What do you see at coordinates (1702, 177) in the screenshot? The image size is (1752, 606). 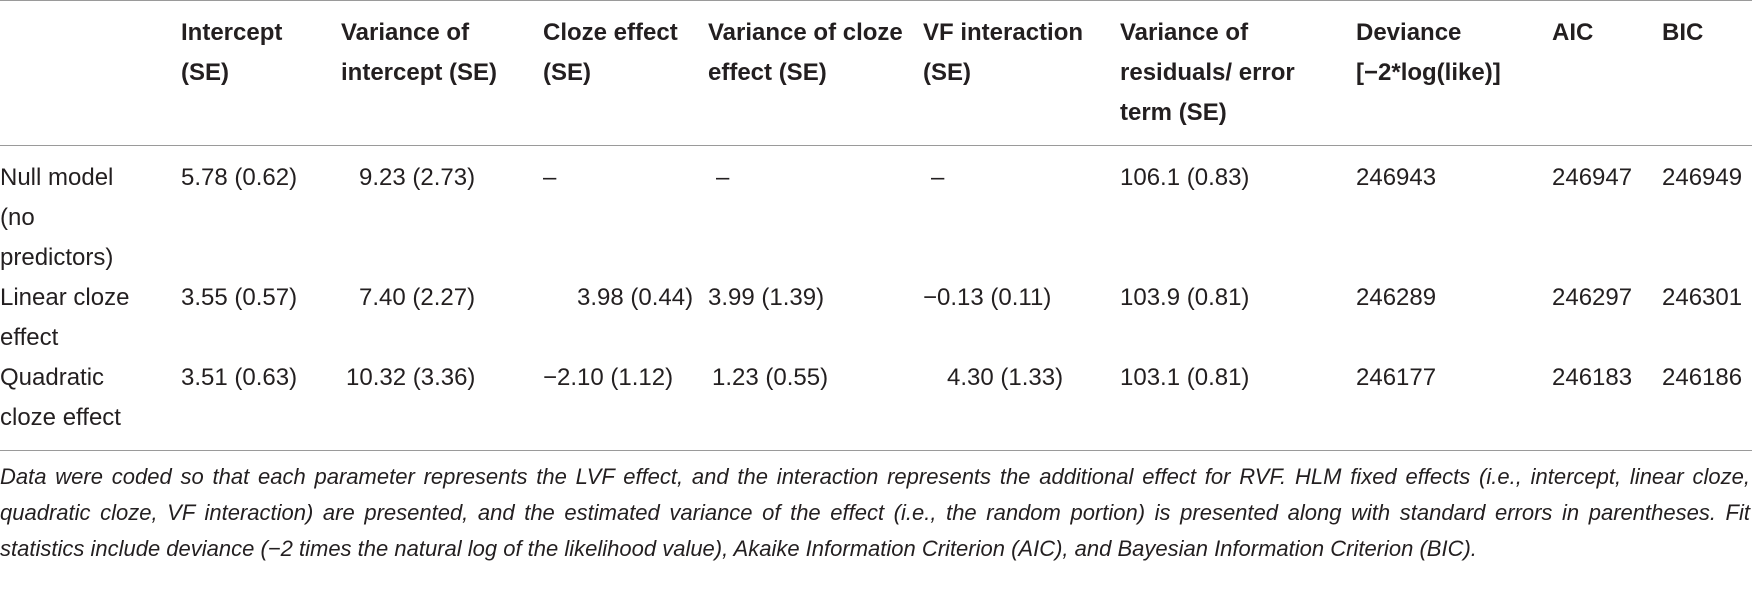 I see `cell-bic: 246949` at bounding box center [1702, 177].